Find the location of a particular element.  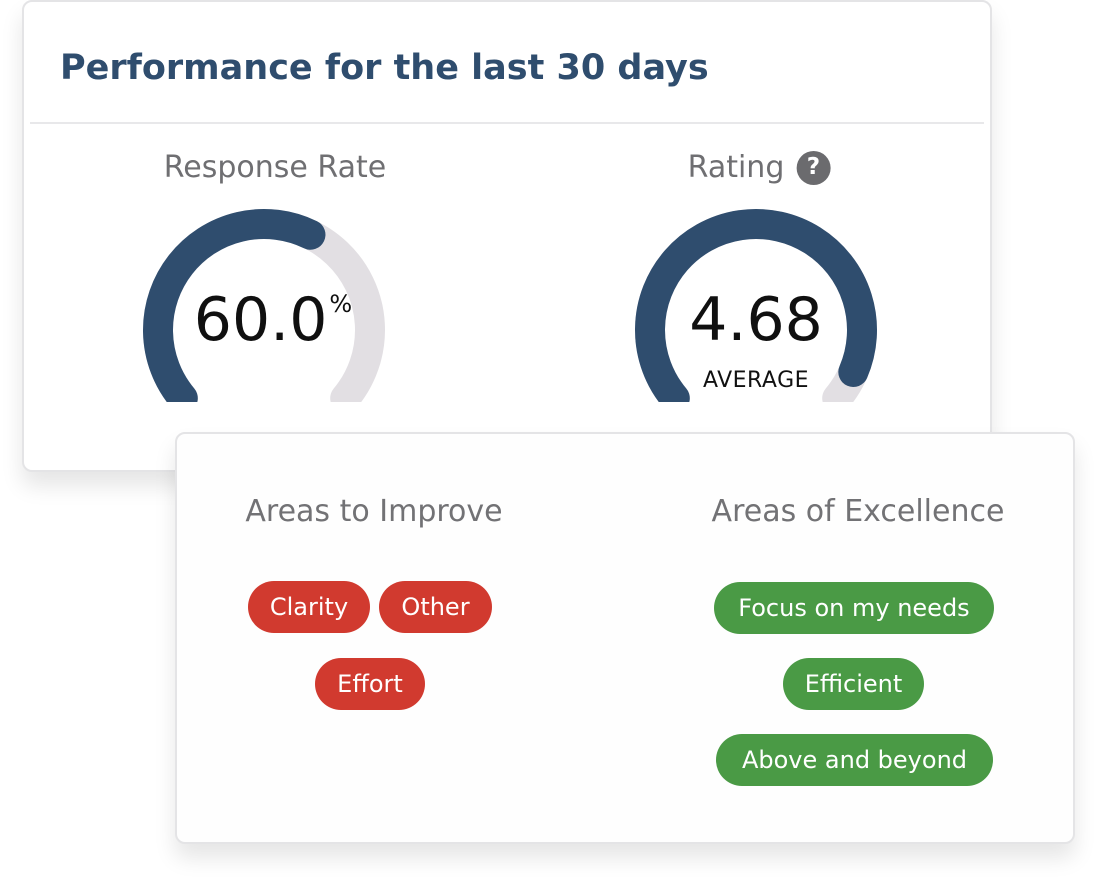

improve-tag-effort: Effort is located at coordinates (370, 684).